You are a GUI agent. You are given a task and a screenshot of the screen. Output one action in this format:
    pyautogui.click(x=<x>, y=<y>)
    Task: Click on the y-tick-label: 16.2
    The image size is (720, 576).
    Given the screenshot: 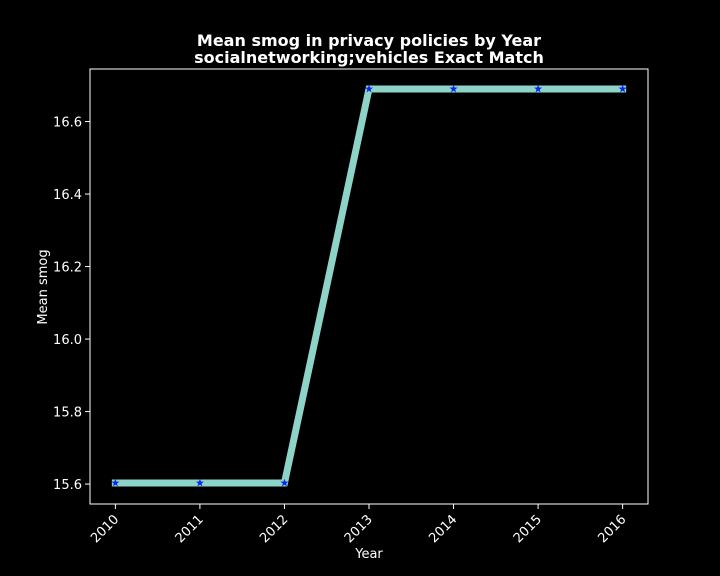 What is the action you would take?
    pyautogui.click(x=67, y=268)
    